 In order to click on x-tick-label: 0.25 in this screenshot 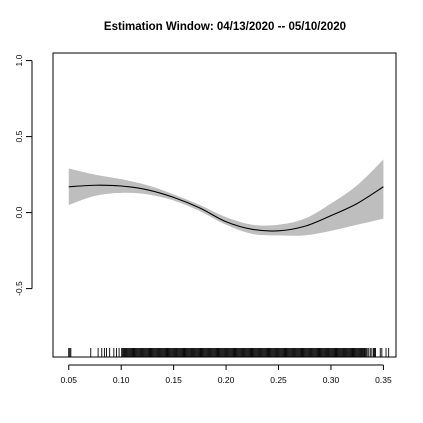, I will do `click(278, 380)`.